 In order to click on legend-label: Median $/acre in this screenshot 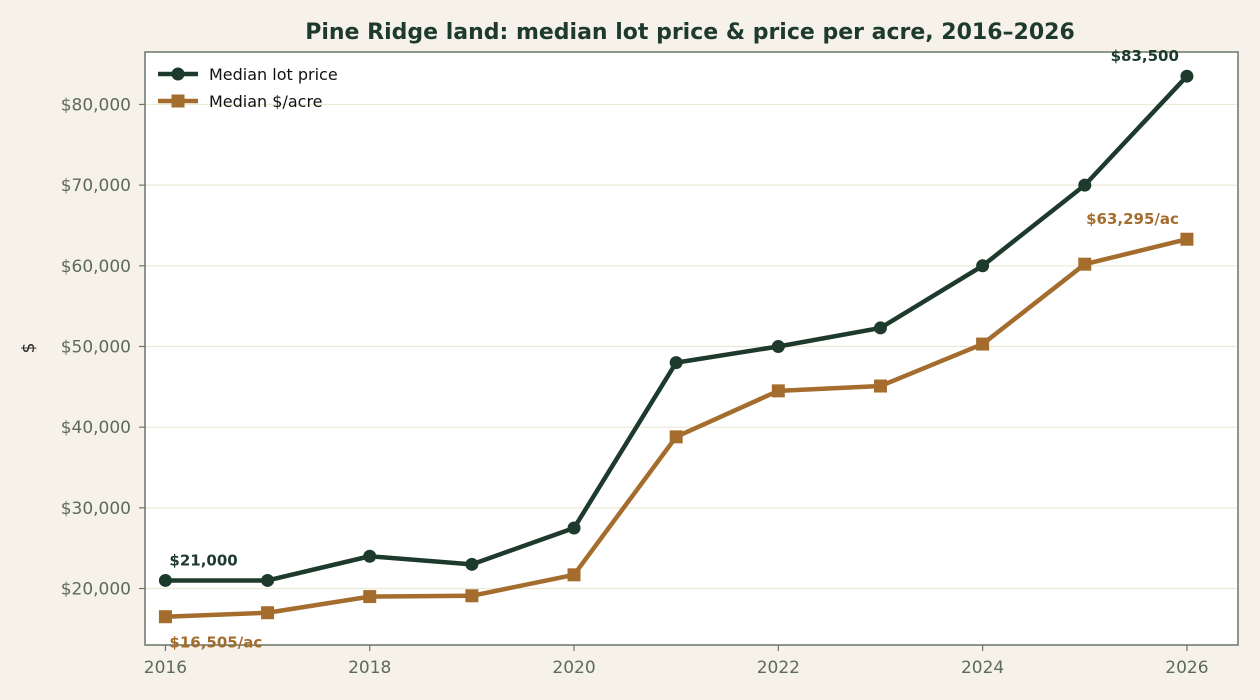, I will do `click(266, 101)`.